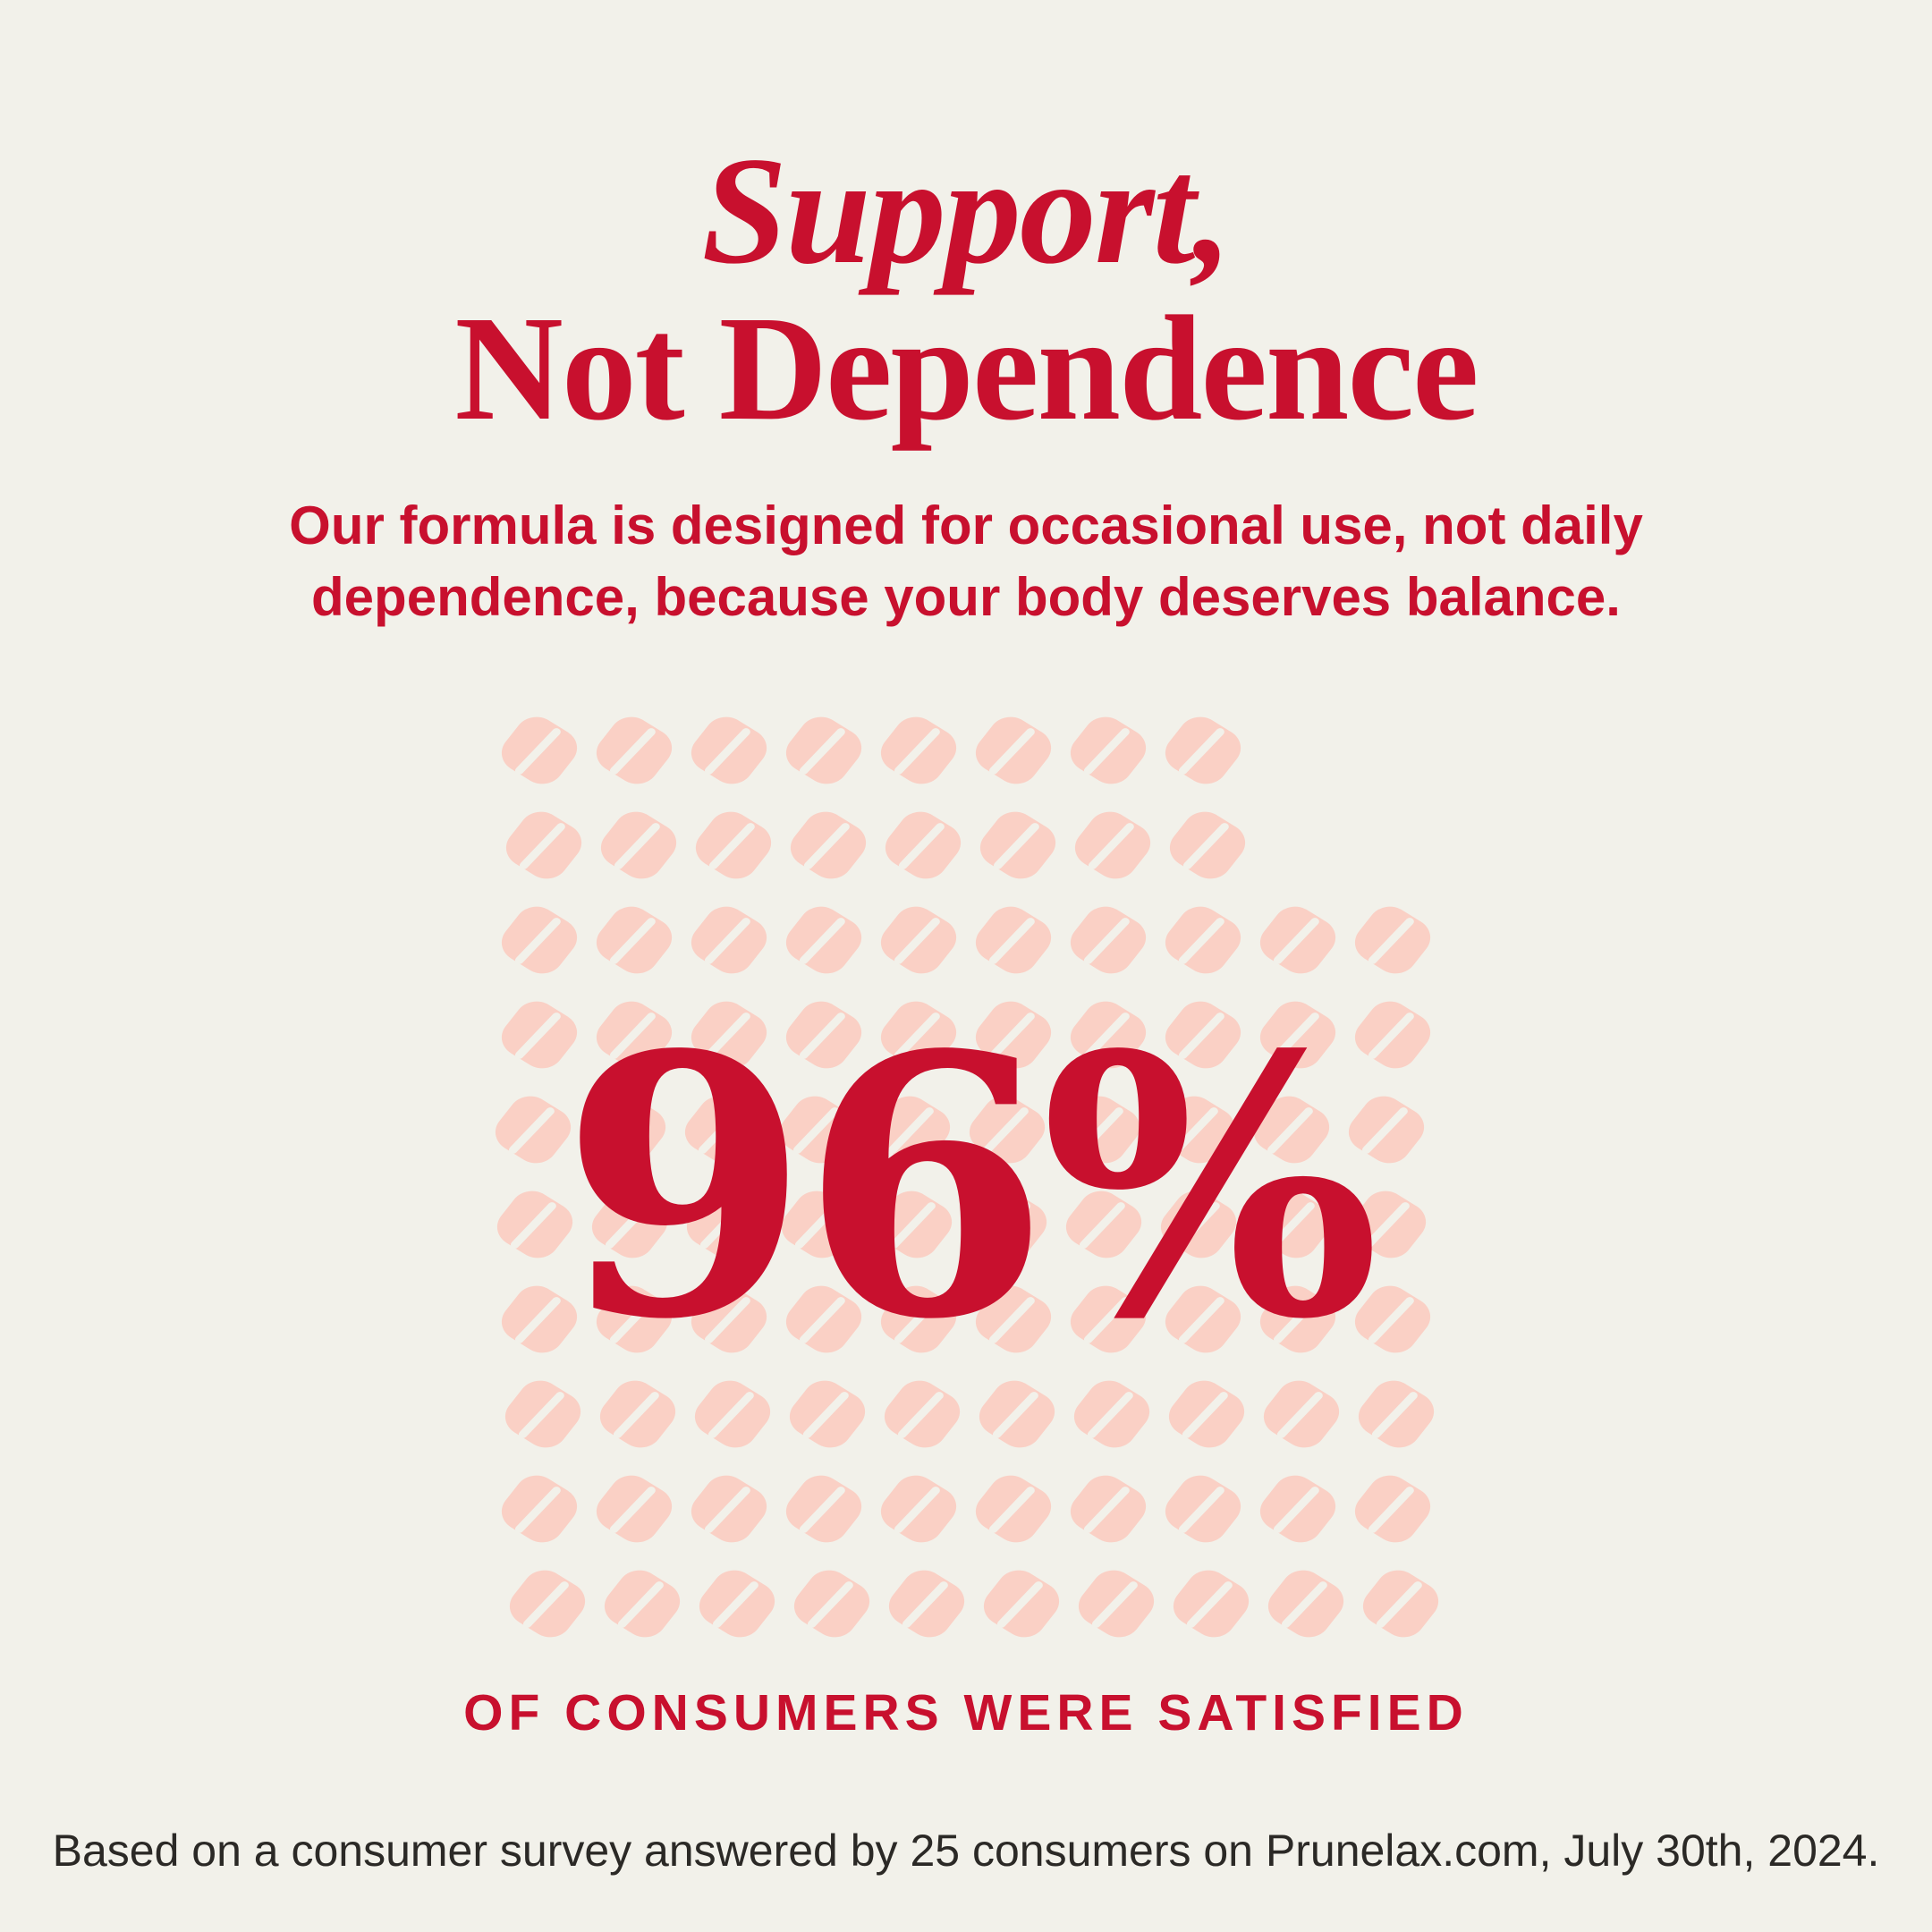 Image resolution: width=1932 pixels, height=1932 pixels. Describe the element at coordinates (966, 211) in the screenshot. I see `title-line-support: Support,` at that location.